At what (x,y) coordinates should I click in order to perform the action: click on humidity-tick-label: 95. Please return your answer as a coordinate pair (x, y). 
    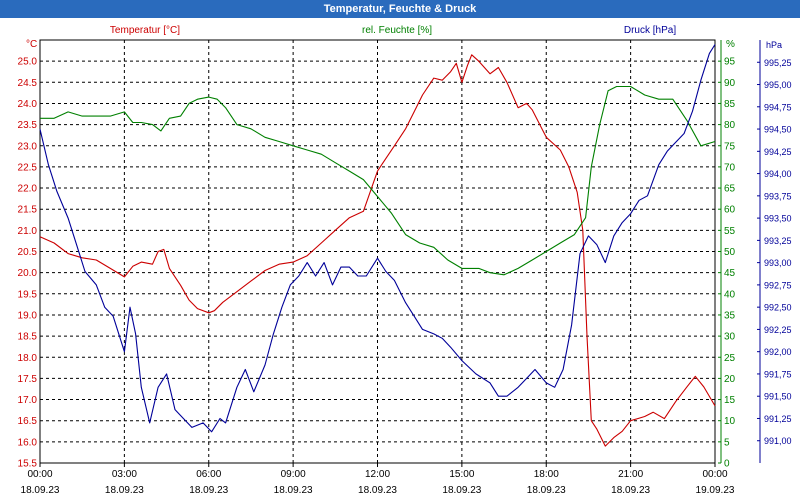
    Looking at the image, I should click on (730, 62).